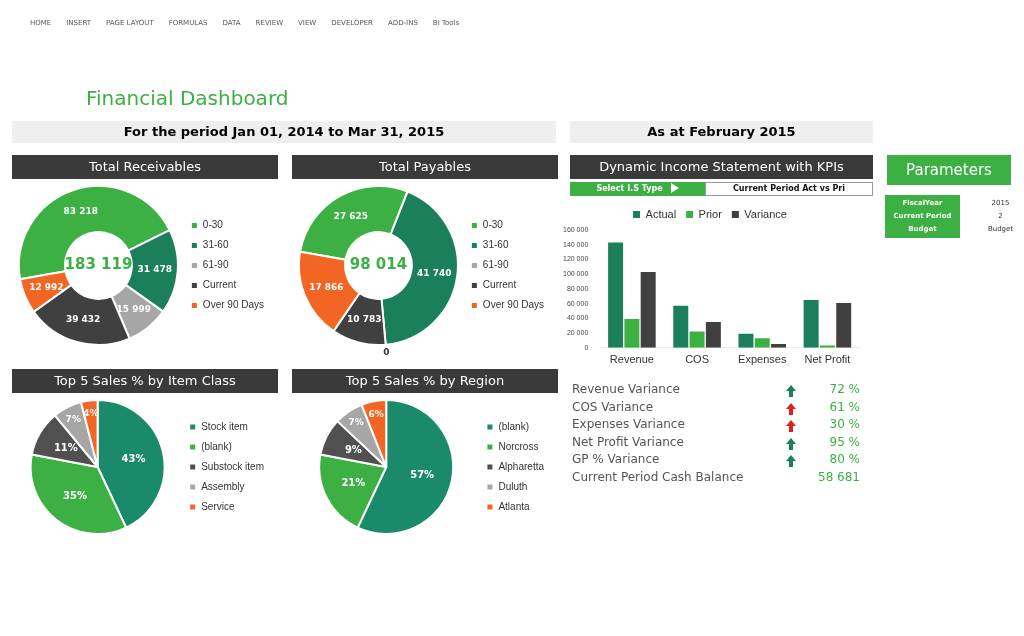 Image resolution: width=1024 pixels, height=636 pixels. I want to click on x-tick-label: Revenue, so click(631, 359).